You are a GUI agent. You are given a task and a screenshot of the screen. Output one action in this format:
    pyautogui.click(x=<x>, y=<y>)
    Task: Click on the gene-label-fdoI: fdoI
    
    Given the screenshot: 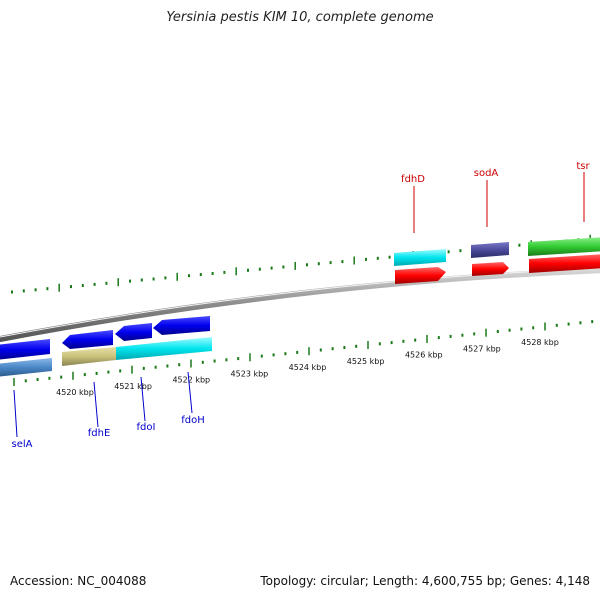 What is the action you would take?
    pyautogui.click(x=146, y=427)
    